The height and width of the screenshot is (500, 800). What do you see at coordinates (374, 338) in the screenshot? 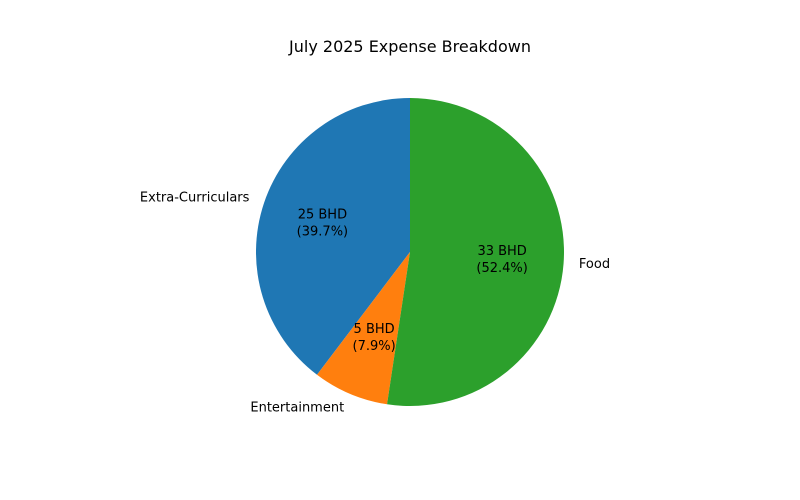
I see `value-label-entertainment: 5 BHD (7.9%)` at bounding box center [374, 338].